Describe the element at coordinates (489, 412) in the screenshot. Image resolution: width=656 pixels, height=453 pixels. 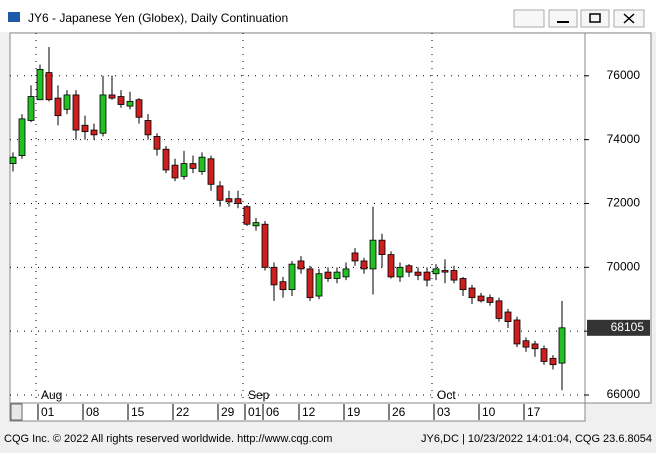
I see `x-tick-label: 10` at that location.